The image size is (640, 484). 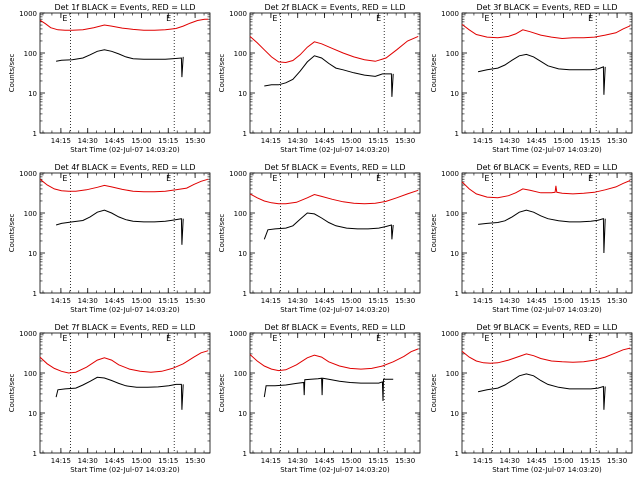 What do you see at coordinates (124, 327) in the screenshot?
I see `plot-title: Det 7f BLACK = Events, RED = LLD` at bounding box center [124, 327].